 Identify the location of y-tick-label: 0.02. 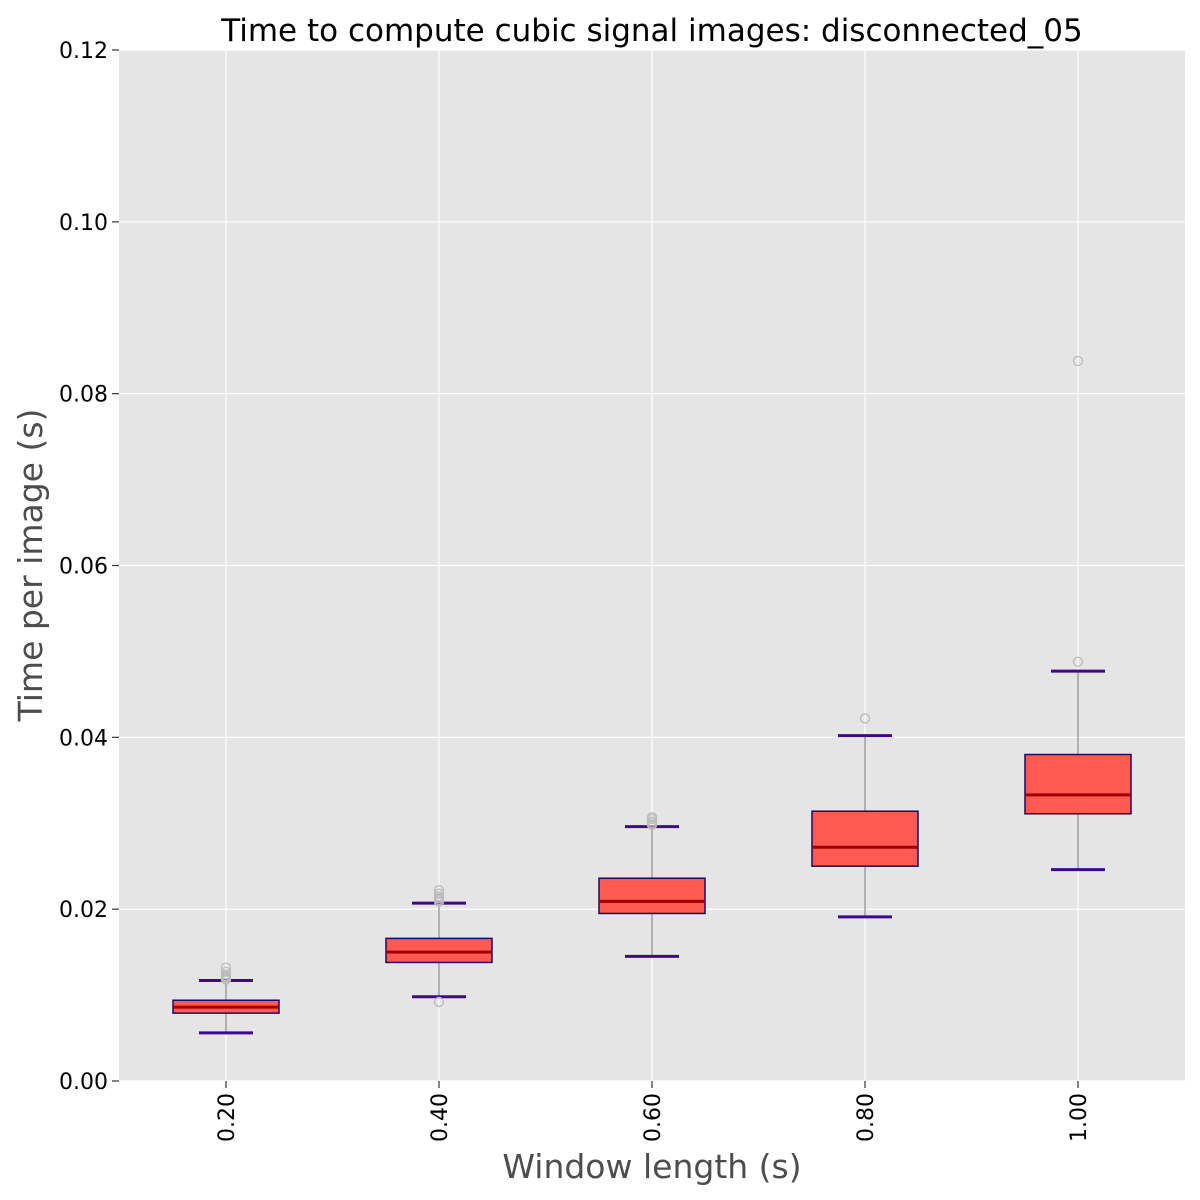
(83, 910).